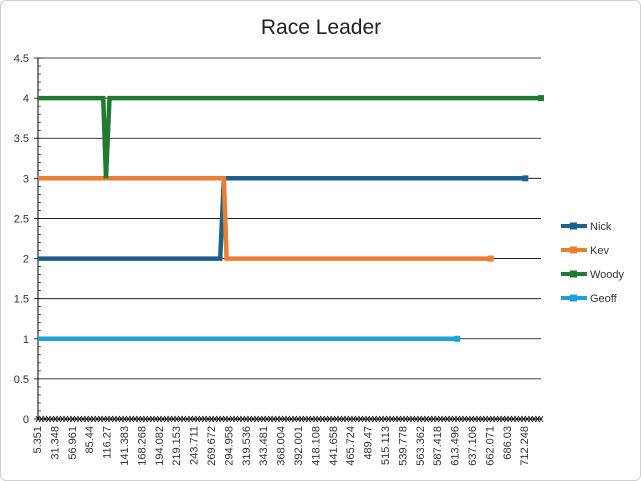 This screenshot has width=641, height=481. I want to click on x-tick-label: 441.658, so click(334, 446).